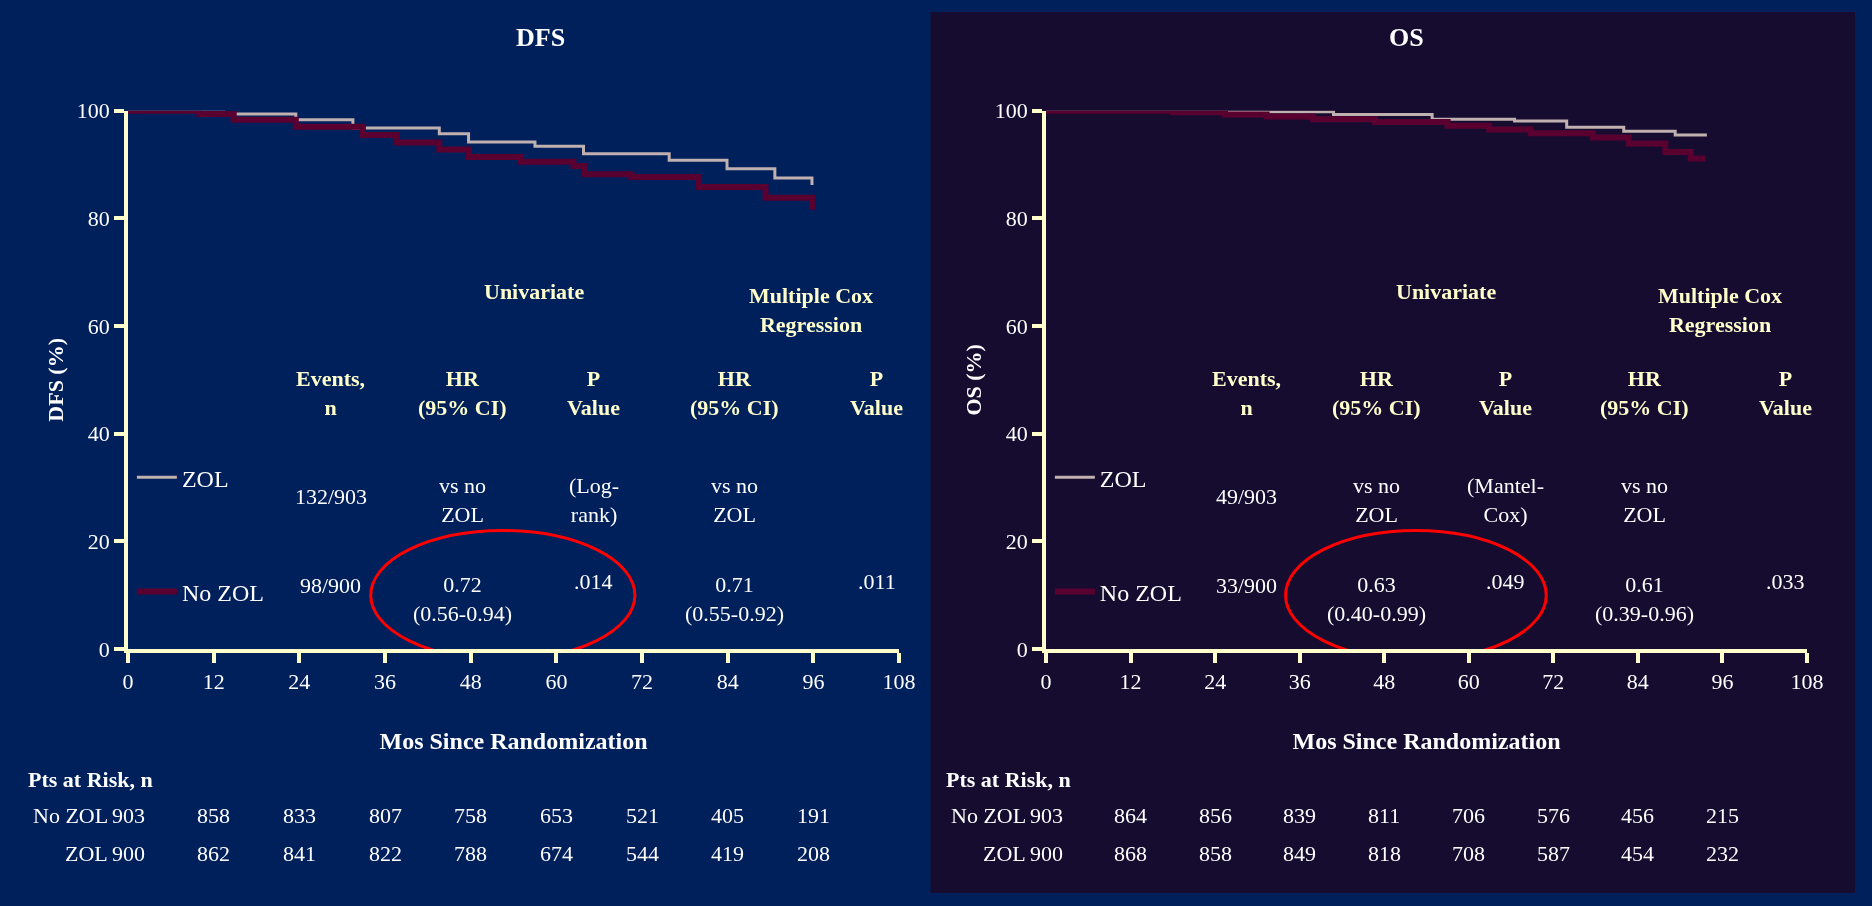  I want to click on annotation: 0.71 (0.55-0.92), so click(734, 599).